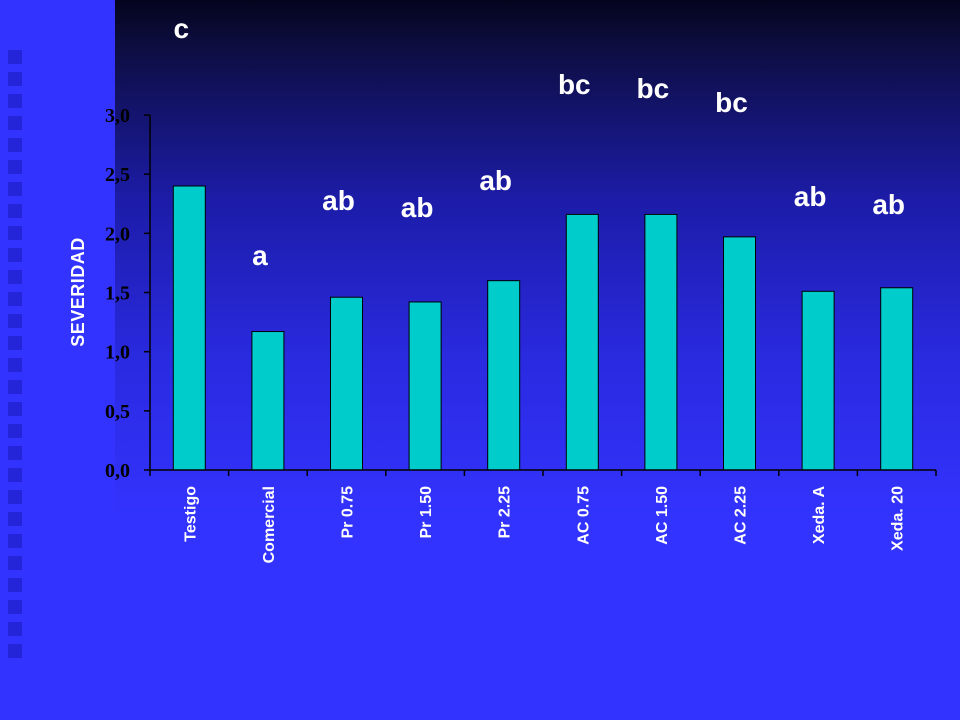  Describe the element at coordinates (117, 234) in the screenshot. I see `y-tick-label: 2,0` at that location.